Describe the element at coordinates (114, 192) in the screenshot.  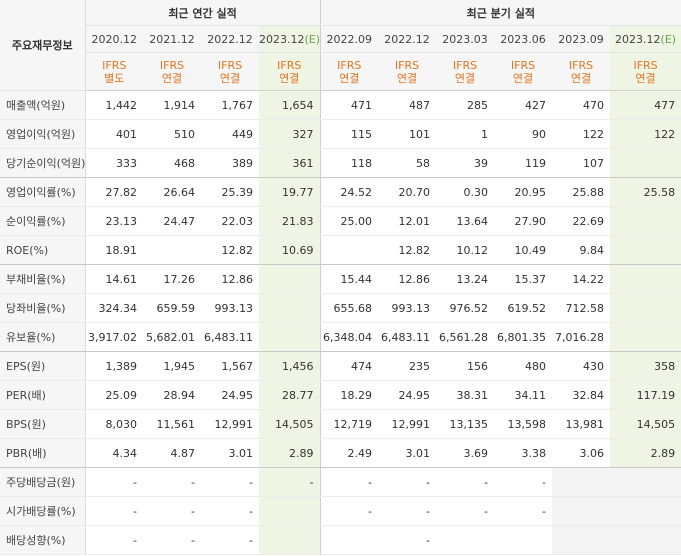
I see `table-cell: 27.82` at that location.